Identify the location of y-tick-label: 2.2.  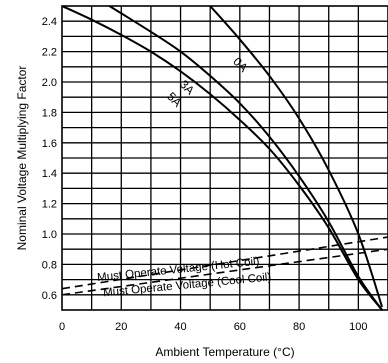
(49, 53).